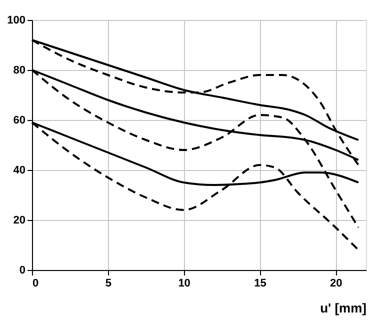  Describe the element at coordinates (16, 20) in the screenshot. I see `y-tick-label: 100` at that location.